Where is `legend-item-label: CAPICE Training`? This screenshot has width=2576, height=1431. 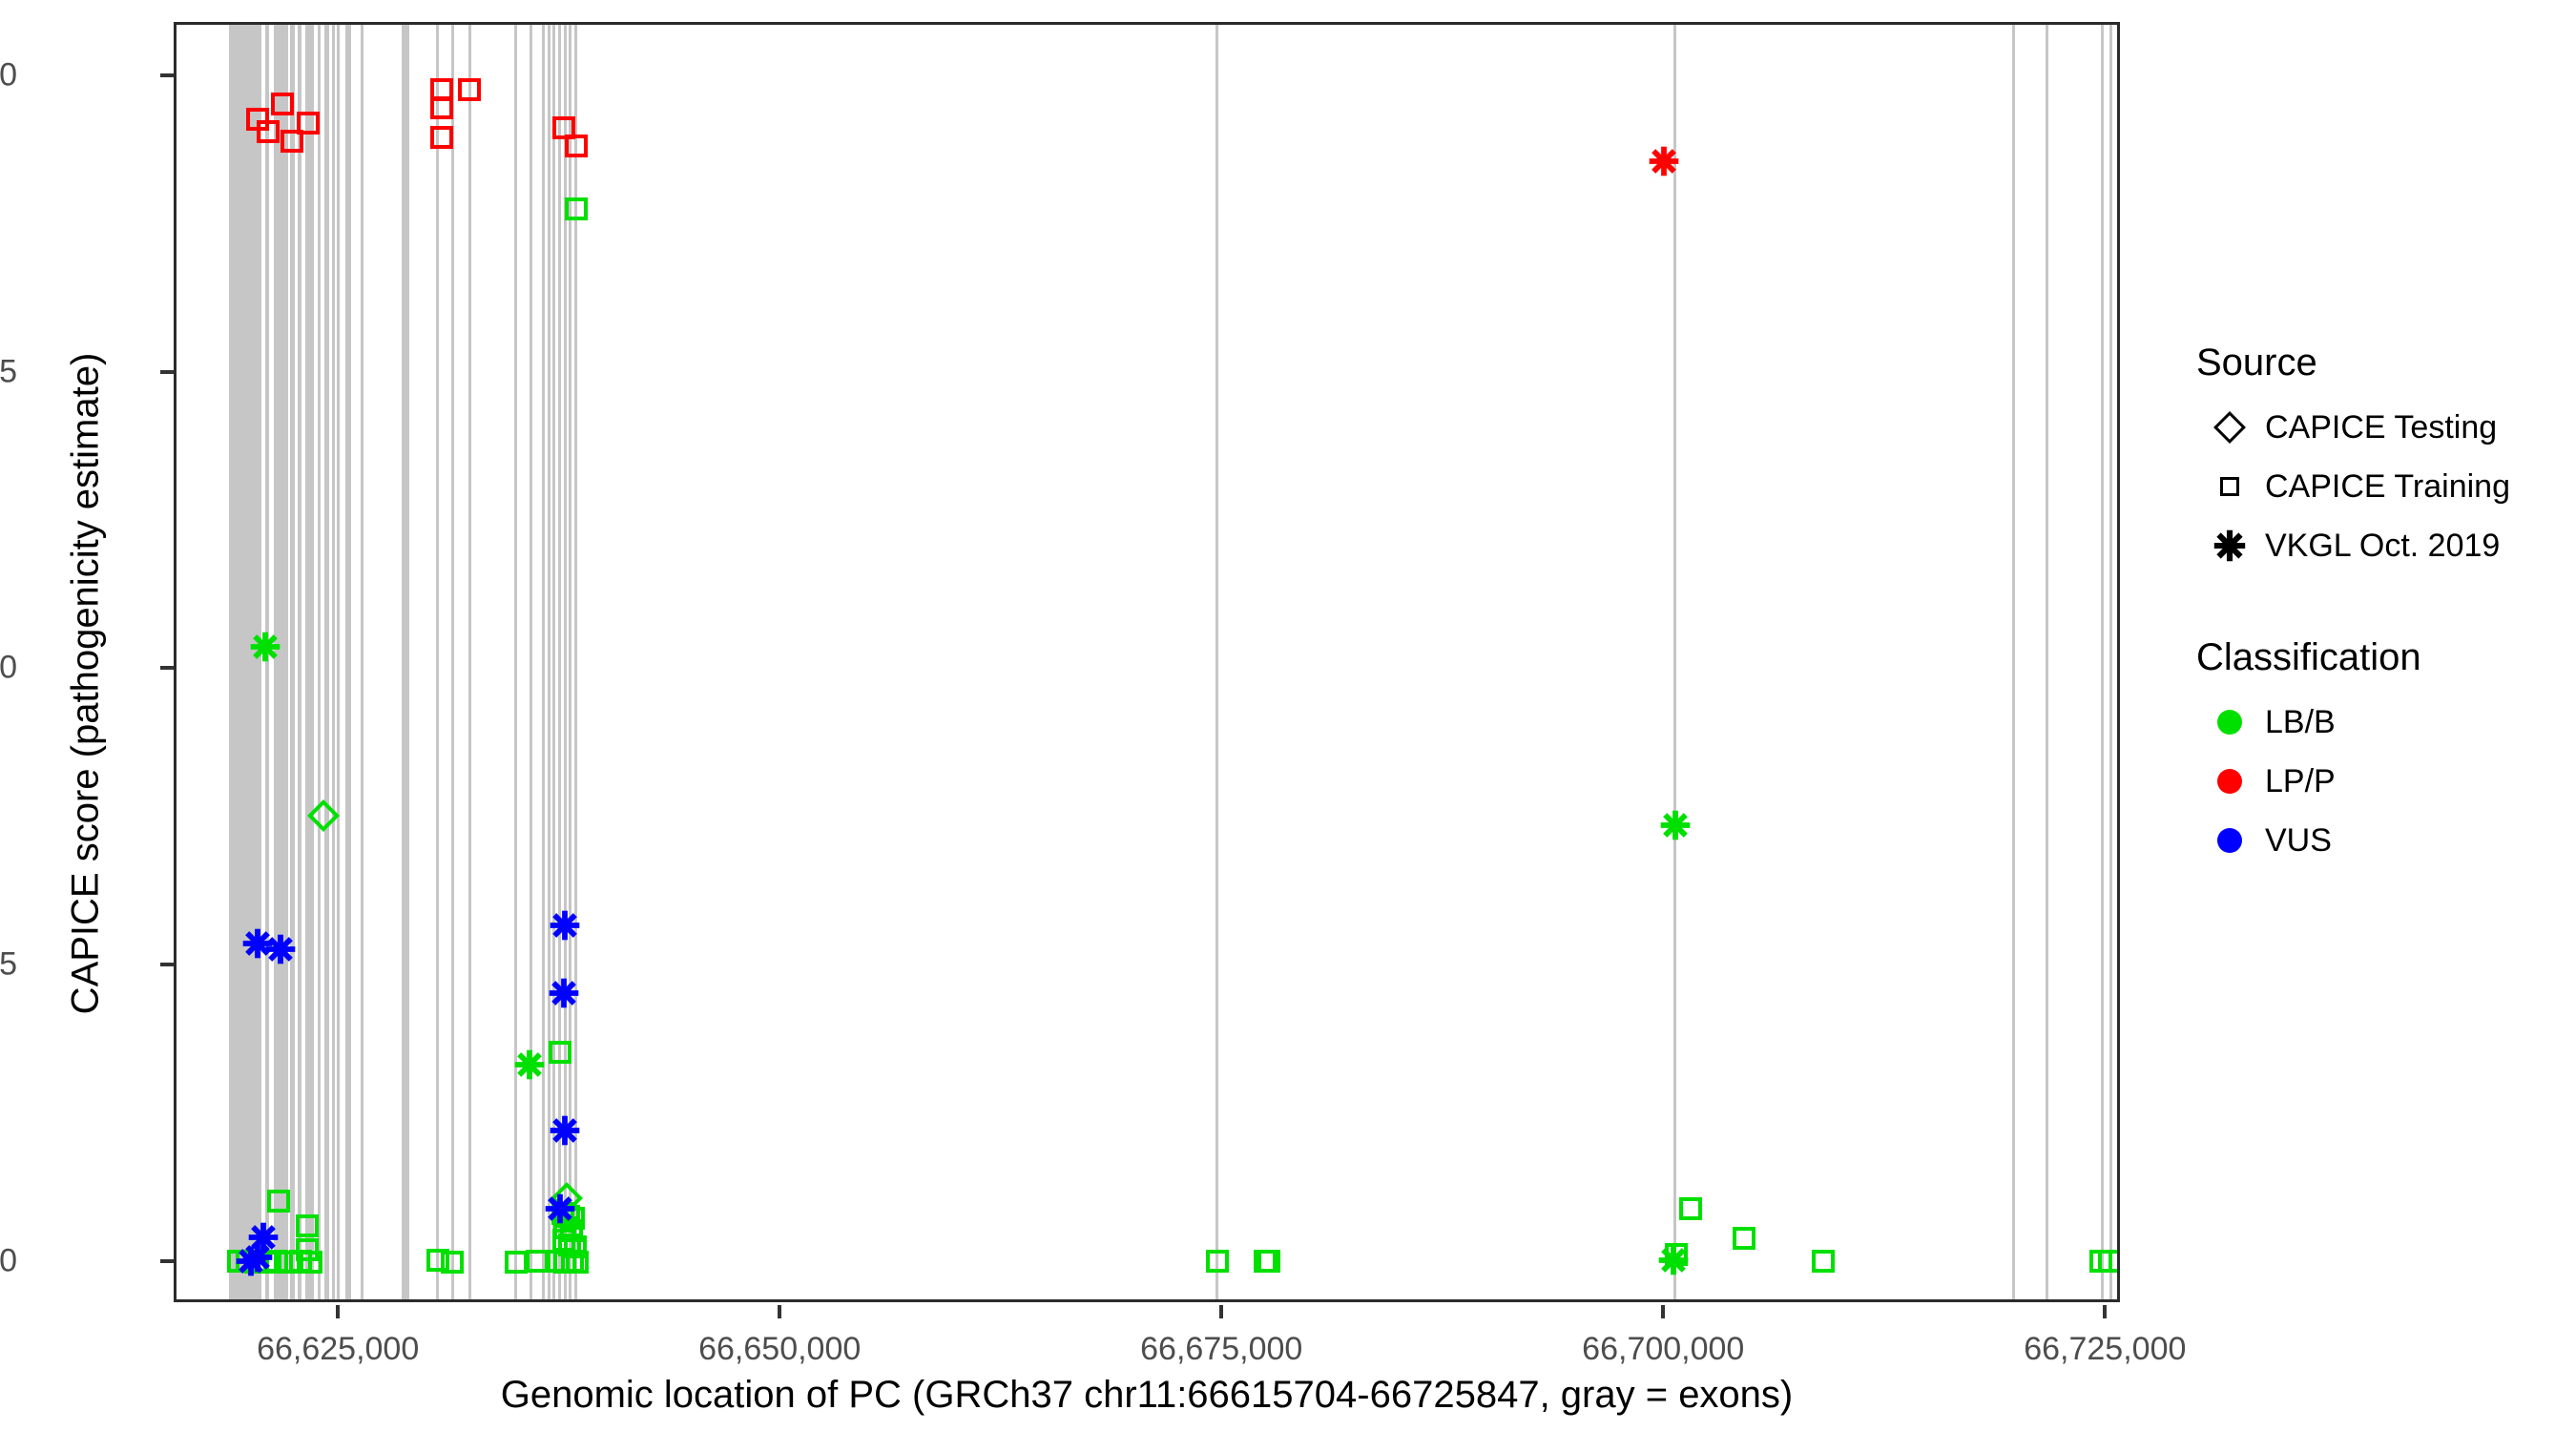
legend-item-label: CAPICE Training is located at coordinates (2387, 486).